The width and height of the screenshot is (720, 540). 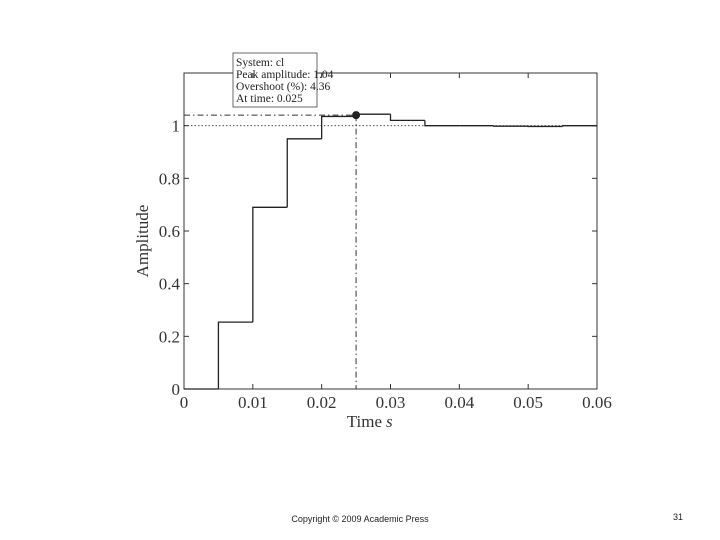 What do you see at coordinates (322, 402) in the screenshot?
I see `x-tick-label: 0.02` at bounding box center [322, 402].